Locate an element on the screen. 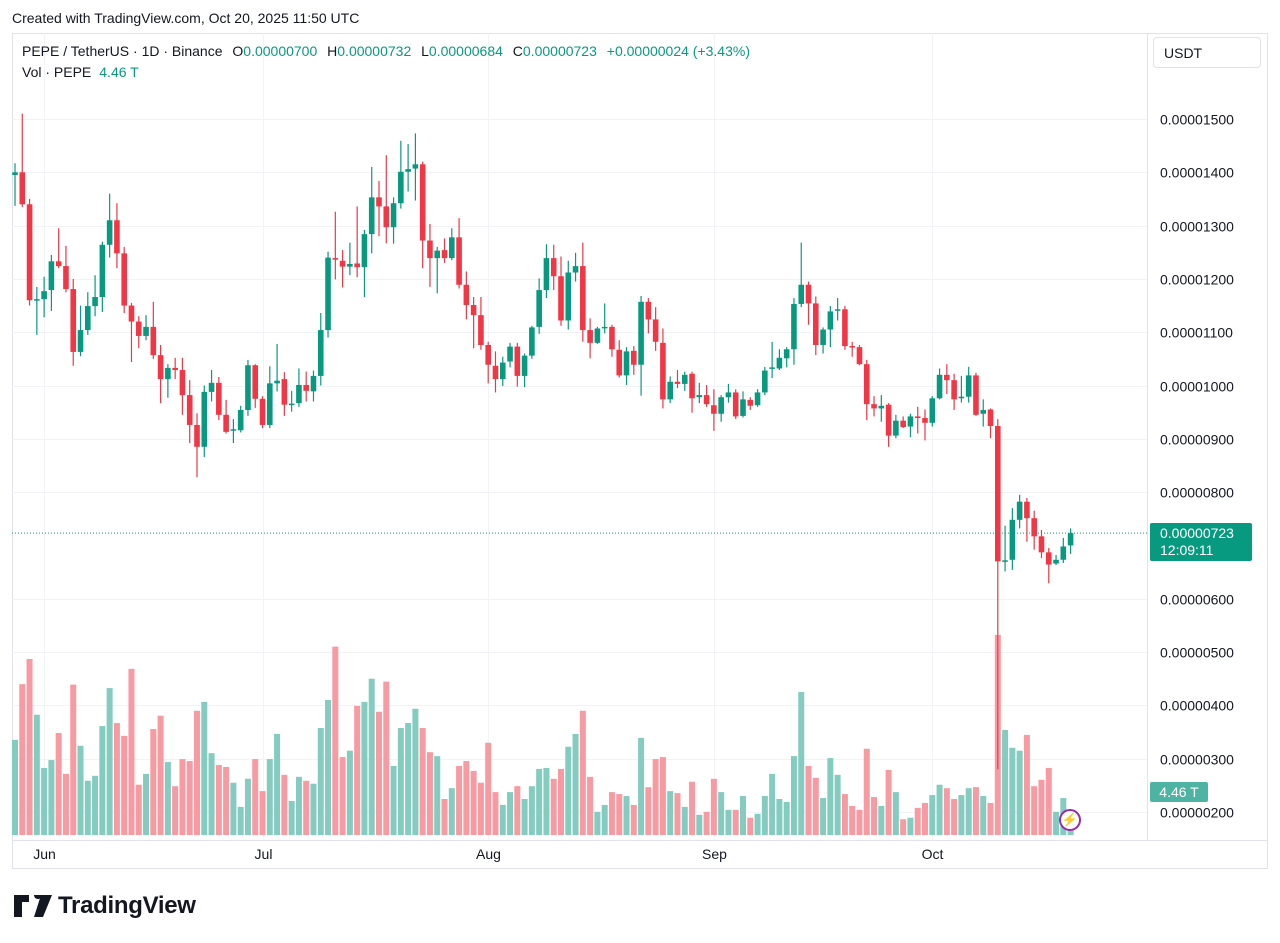 The width and height of the screenshot is (1280, 943). lightning-bolt-icon: ⚡ is located at coordinates (1070, 820).